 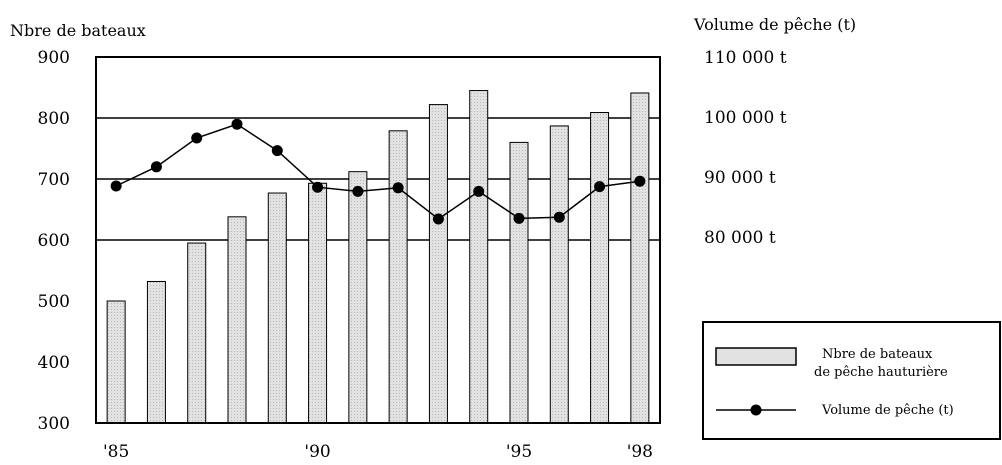 I want to click on legend-box, so click(x=851, y=380).